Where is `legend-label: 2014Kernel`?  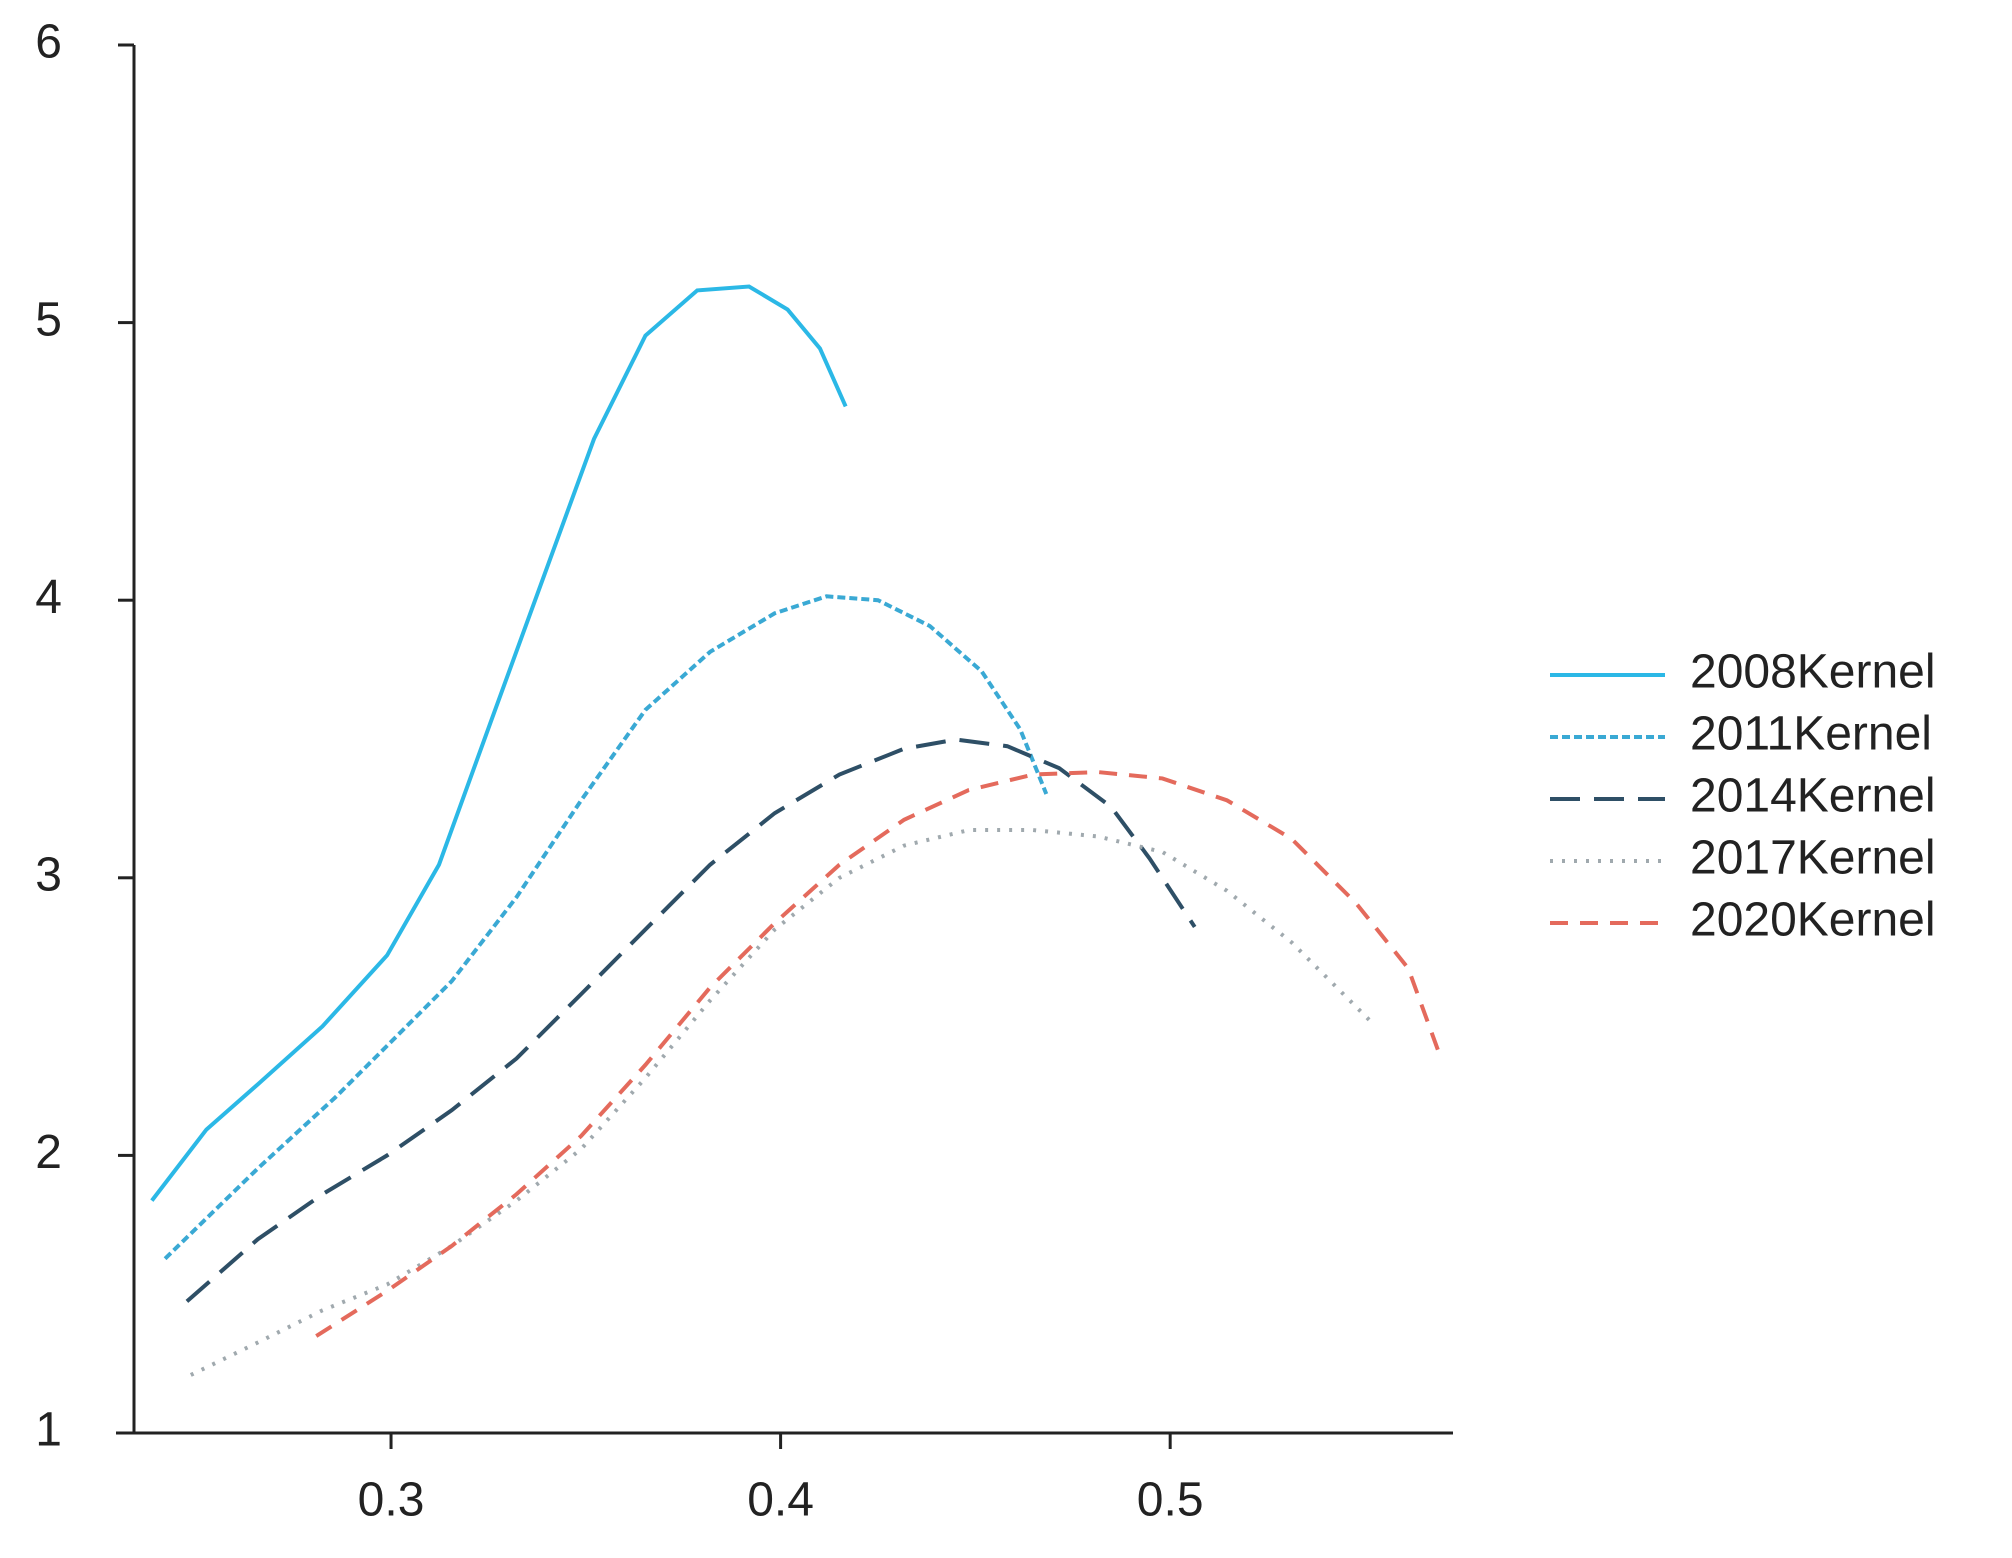
legend-label: 2014Kernel is located at coordinates (1813, 796).